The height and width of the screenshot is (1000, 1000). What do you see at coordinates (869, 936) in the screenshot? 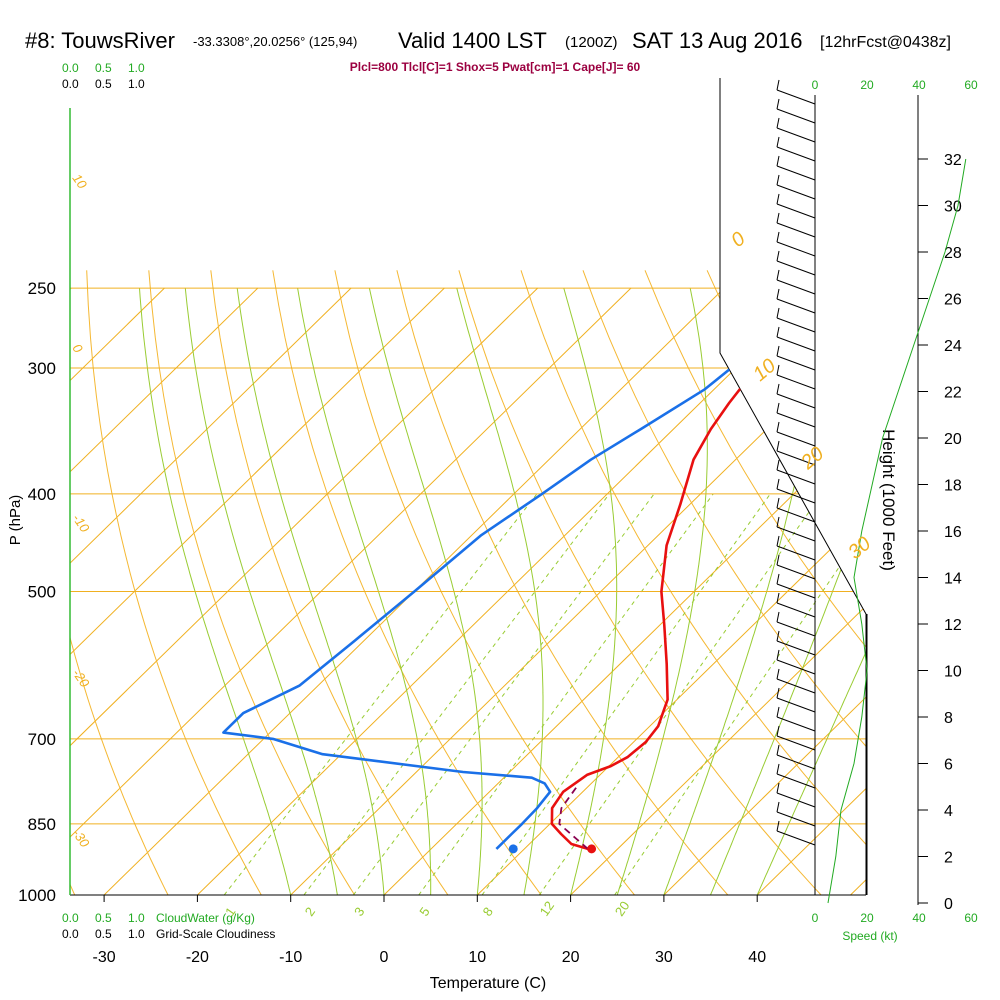
I see `speed-axis-label: Speed (kt)` at bounding box center [869, 936].